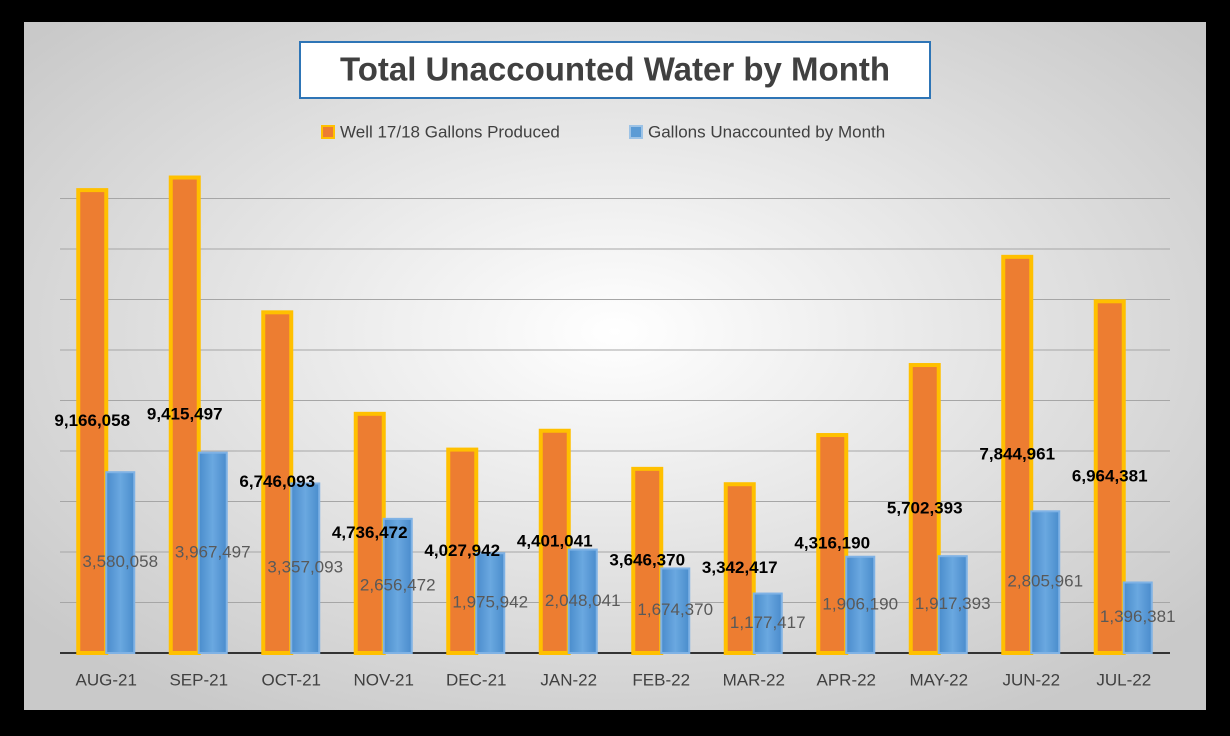 This screenshot has height=736, width=1230. Describe the element at coordinates (661, 679) in the screenshot. I see `x-tick-label: FEB-22` at that location.